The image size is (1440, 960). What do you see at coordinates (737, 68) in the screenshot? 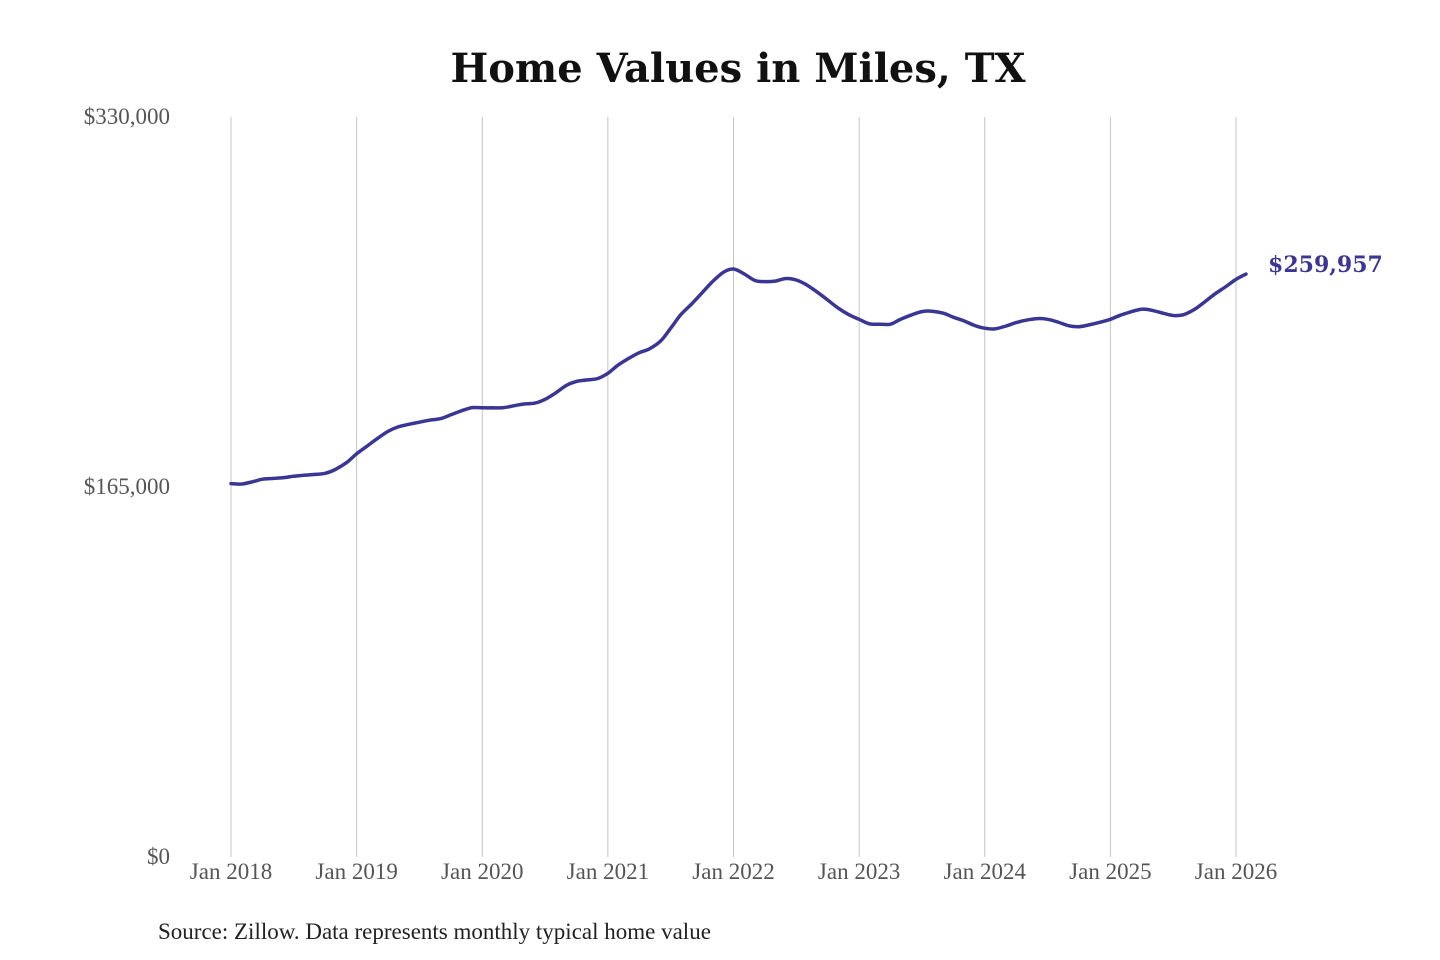
I see `chart-title: Home Values in Miles, TX` at bounding box center [737, 68].